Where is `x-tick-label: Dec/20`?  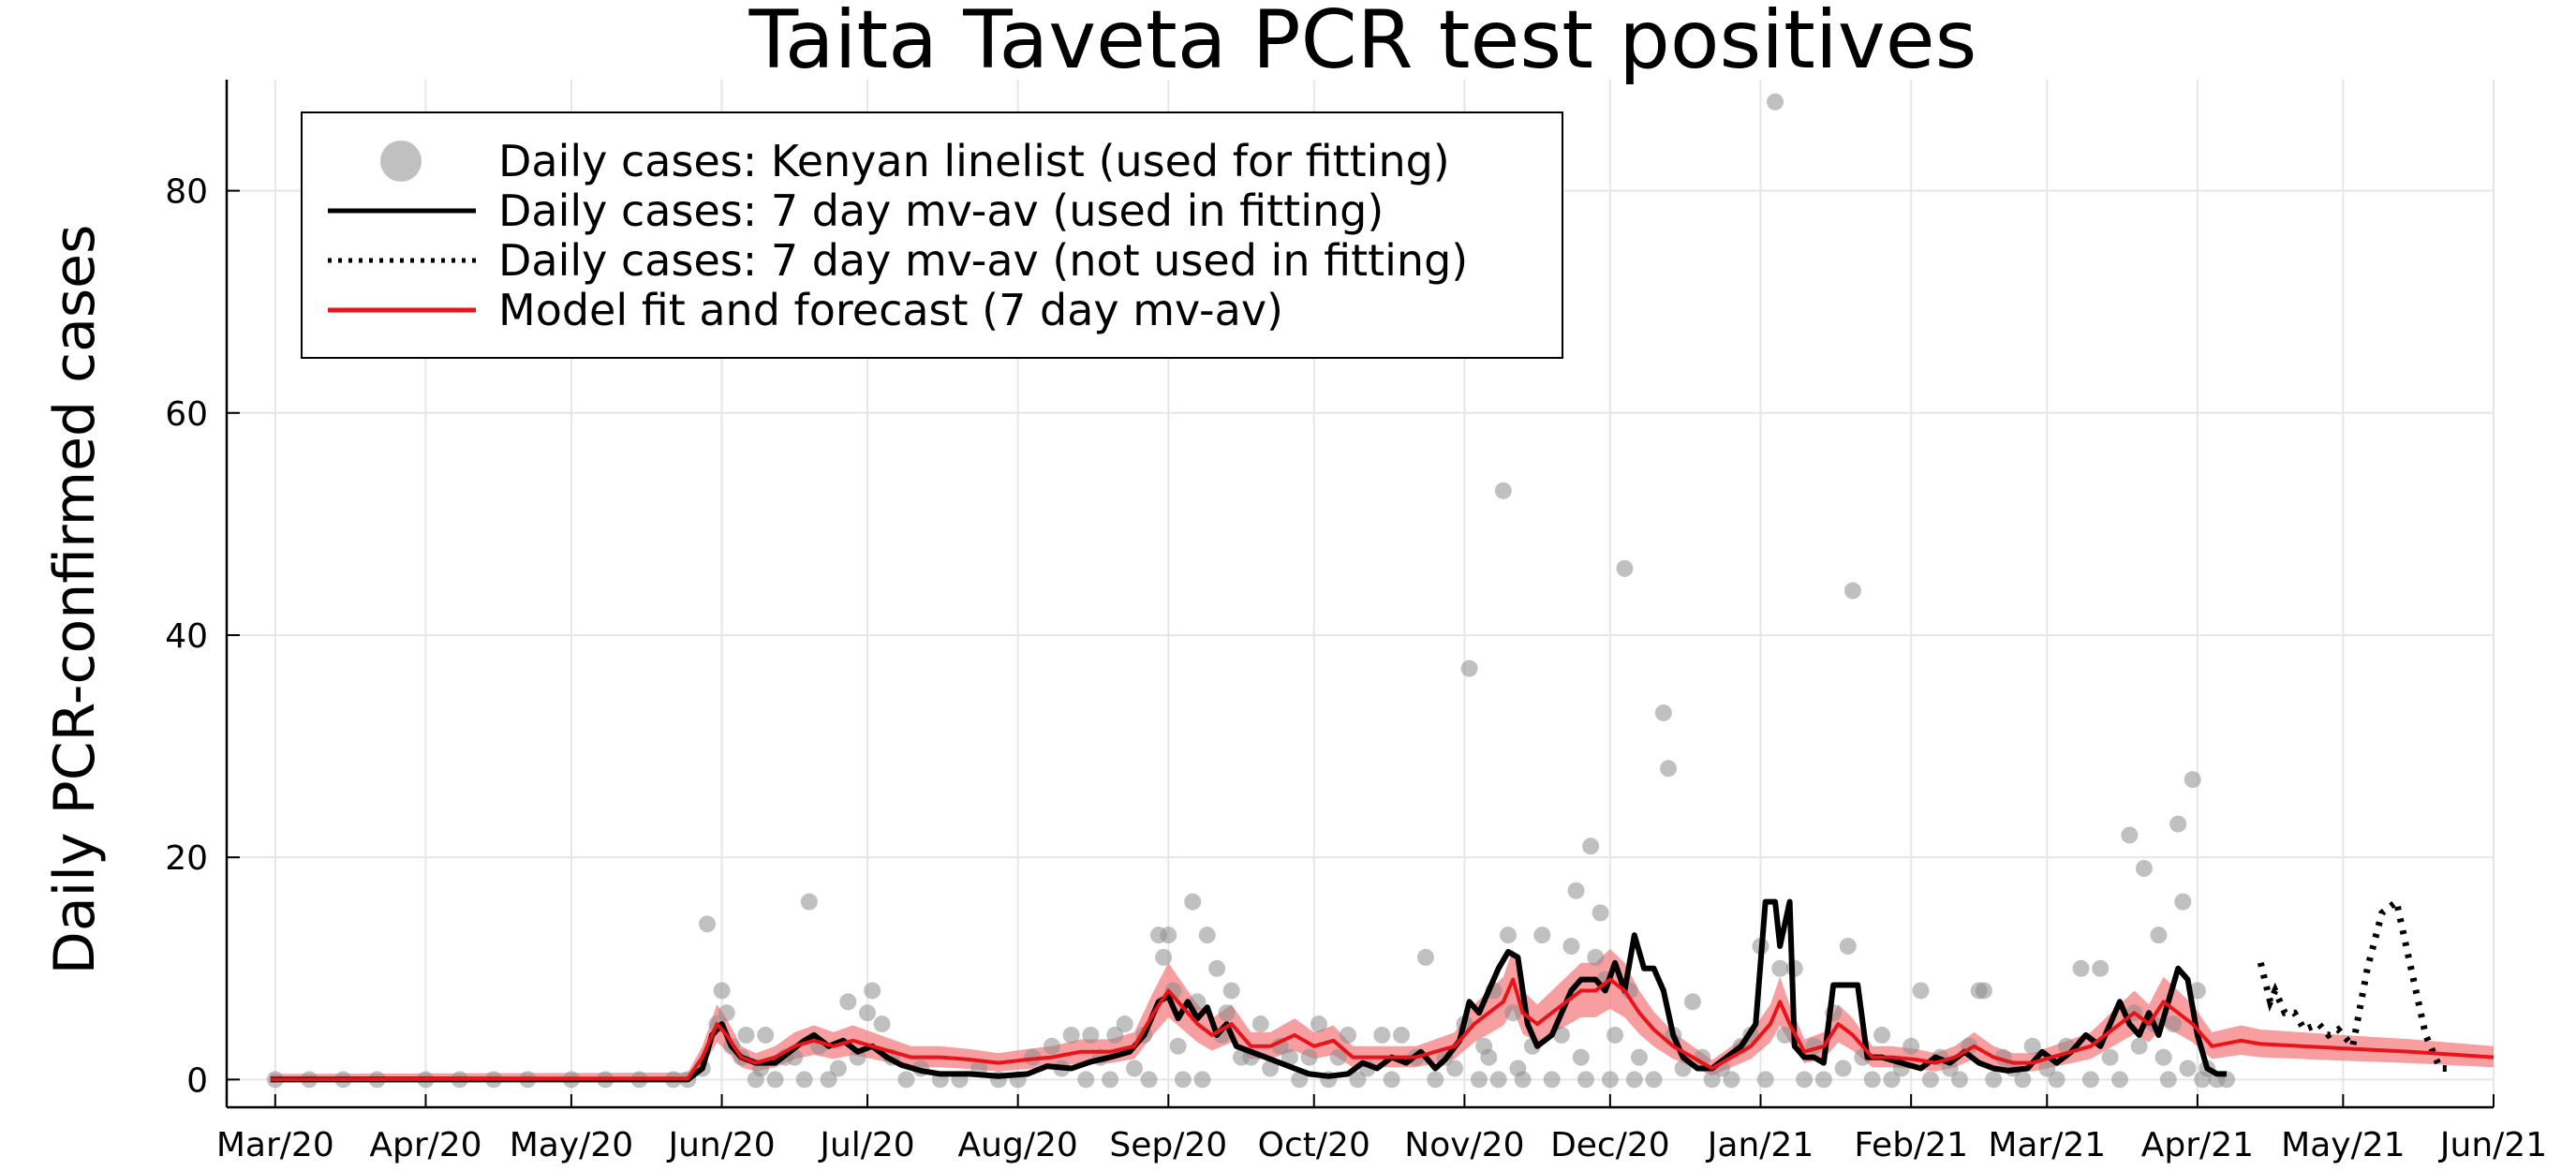 x-tick-label: Dec/20 is located at coordinates (1610, 1145).